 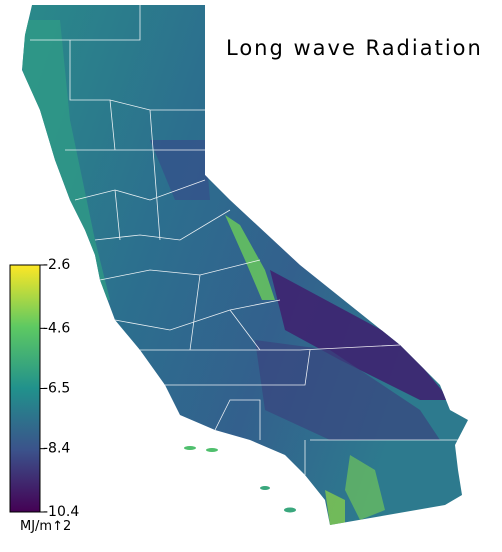 I want to click on desert-peaks, so click(x=365, y=487).